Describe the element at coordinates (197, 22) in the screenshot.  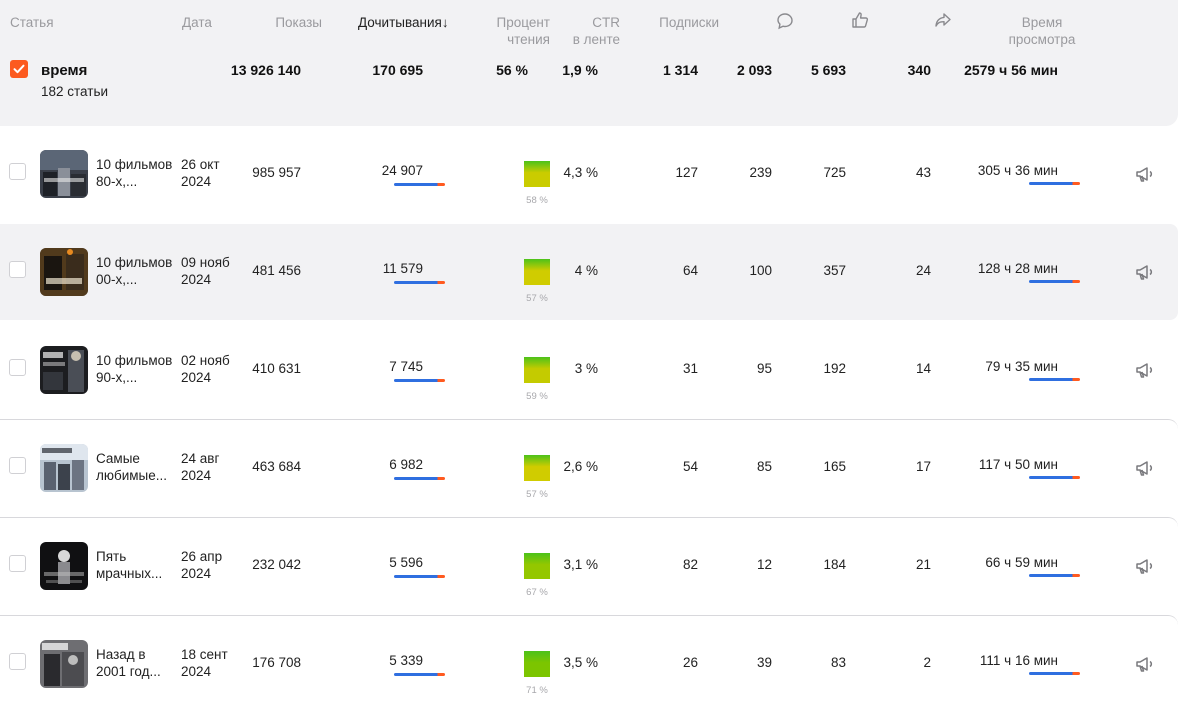
I see `column-header-date: Дата` at that location.